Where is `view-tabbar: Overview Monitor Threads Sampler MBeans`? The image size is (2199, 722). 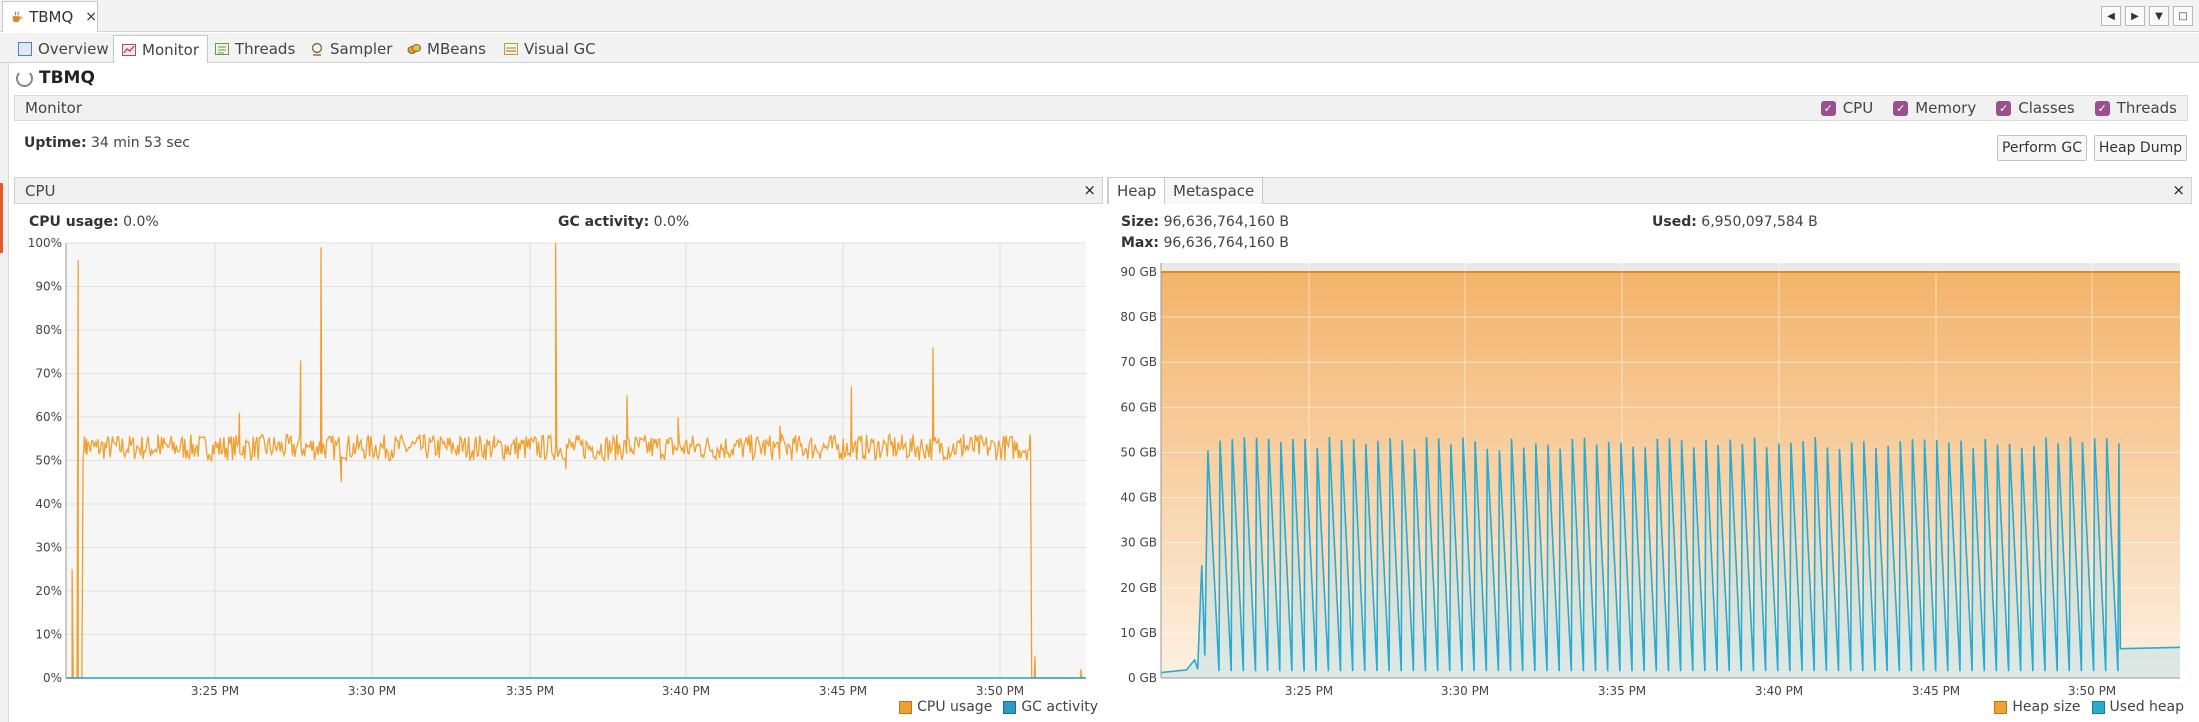 view-tabbar: Overview Monitor Threads Sampler MBeans is located at coordinates (1099, 48).